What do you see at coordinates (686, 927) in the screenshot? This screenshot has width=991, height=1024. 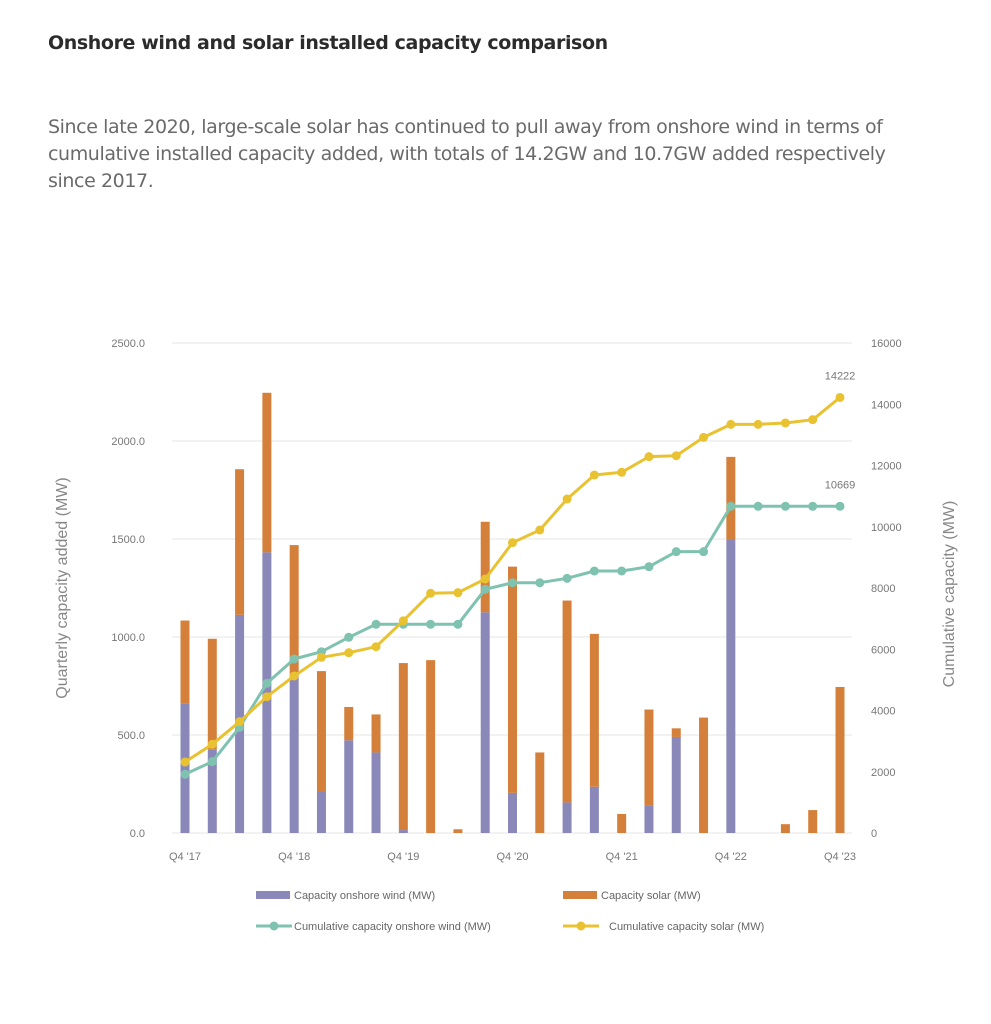 I see `legend-label: Cumulative capacity solar (MW)` at bounding box center [686, 927].